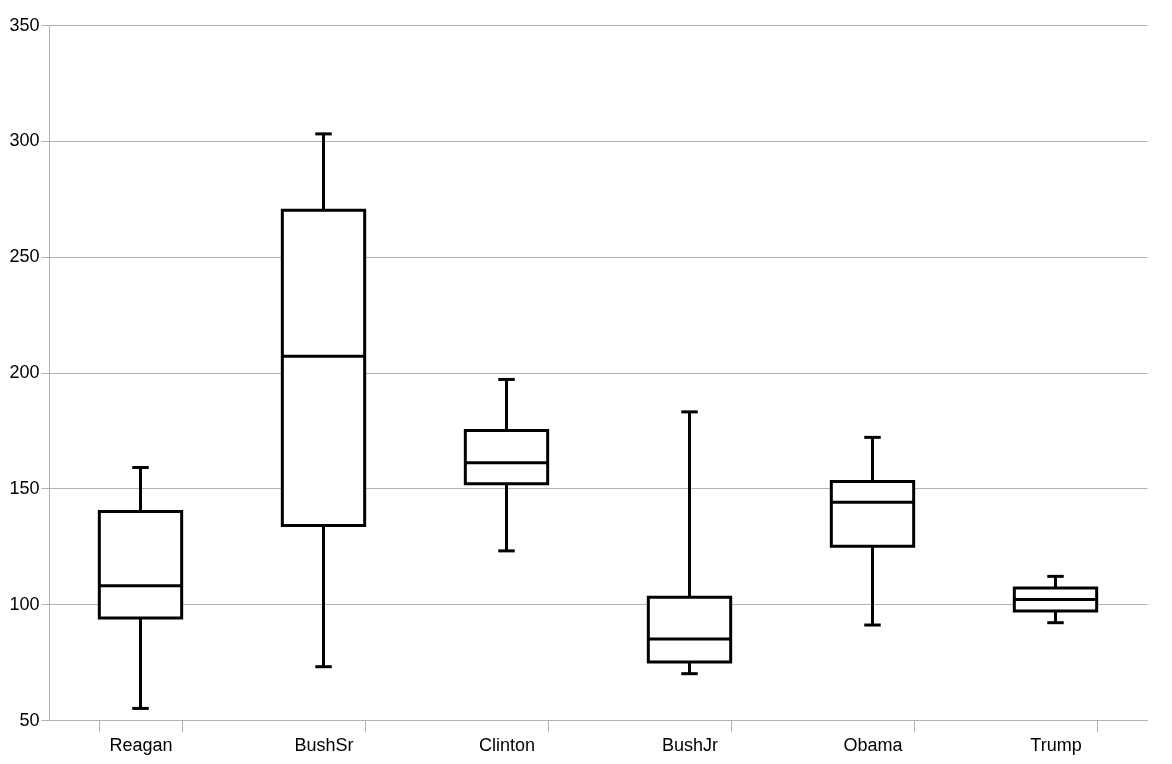  Describe the element at coordinates (1056, 744) in the screenshot. I see `x-tick-label: Trump` at that location.